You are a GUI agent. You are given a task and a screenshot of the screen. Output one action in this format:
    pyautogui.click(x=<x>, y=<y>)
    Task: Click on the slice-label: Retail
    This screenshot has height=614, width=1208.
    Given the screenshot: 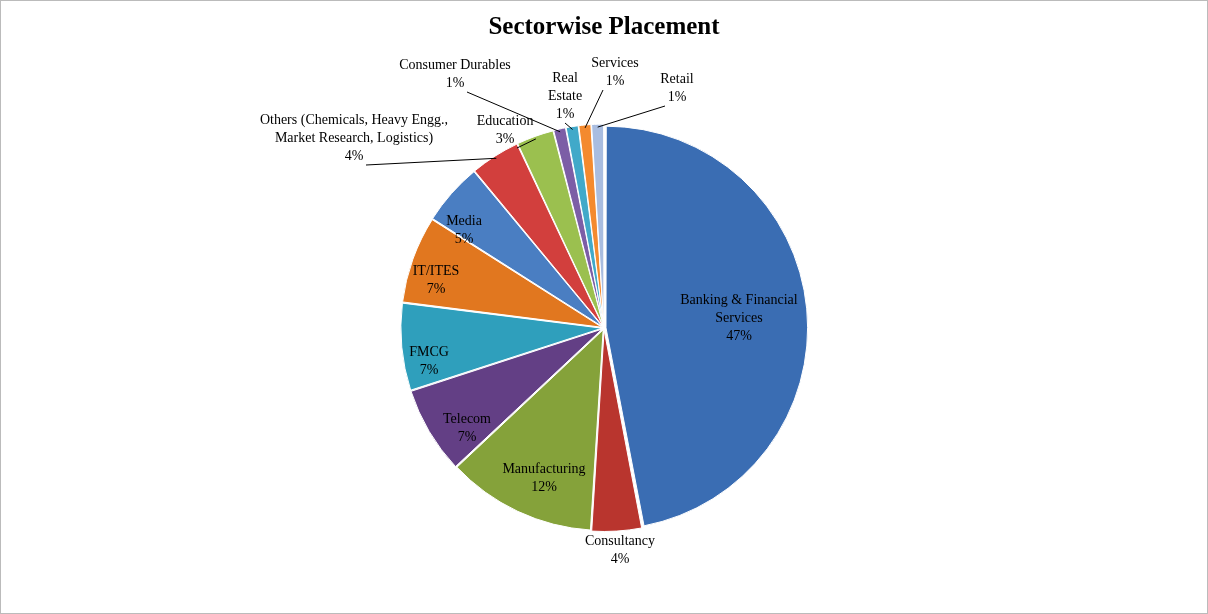 What is the action you would take?
    pyautogui.click(x=677, y=78)
    